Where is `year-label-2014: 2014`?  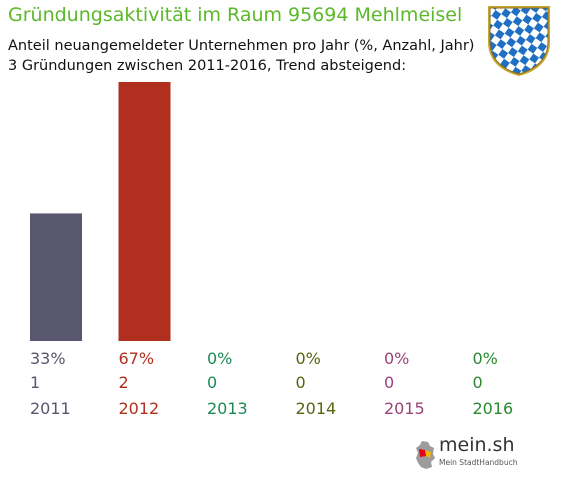
year-label-2014: 2014 is located at coordinates (316, 408).